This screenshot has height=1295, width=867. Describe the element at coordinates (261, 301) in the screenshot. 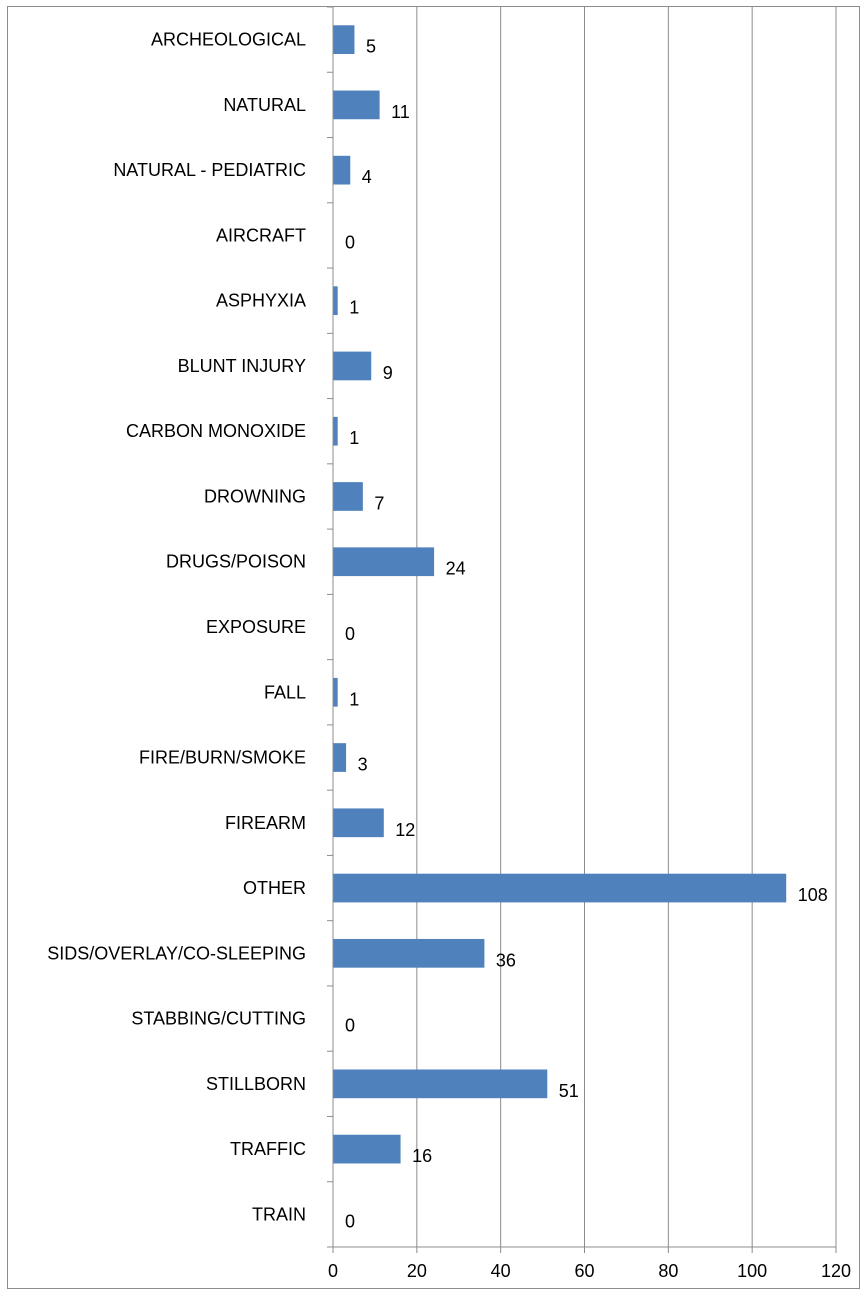

I see `category-label: ASPHYXIA` at that location.